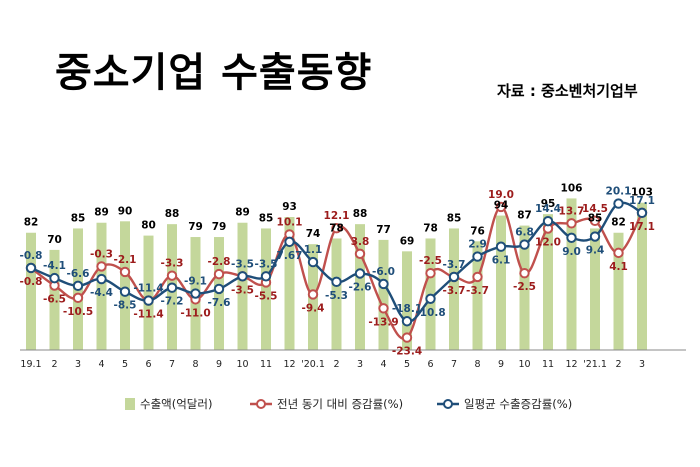 This screenshot has width=700, height=467. I want to click on daily-change-label: -8.5, so click(125, 306).